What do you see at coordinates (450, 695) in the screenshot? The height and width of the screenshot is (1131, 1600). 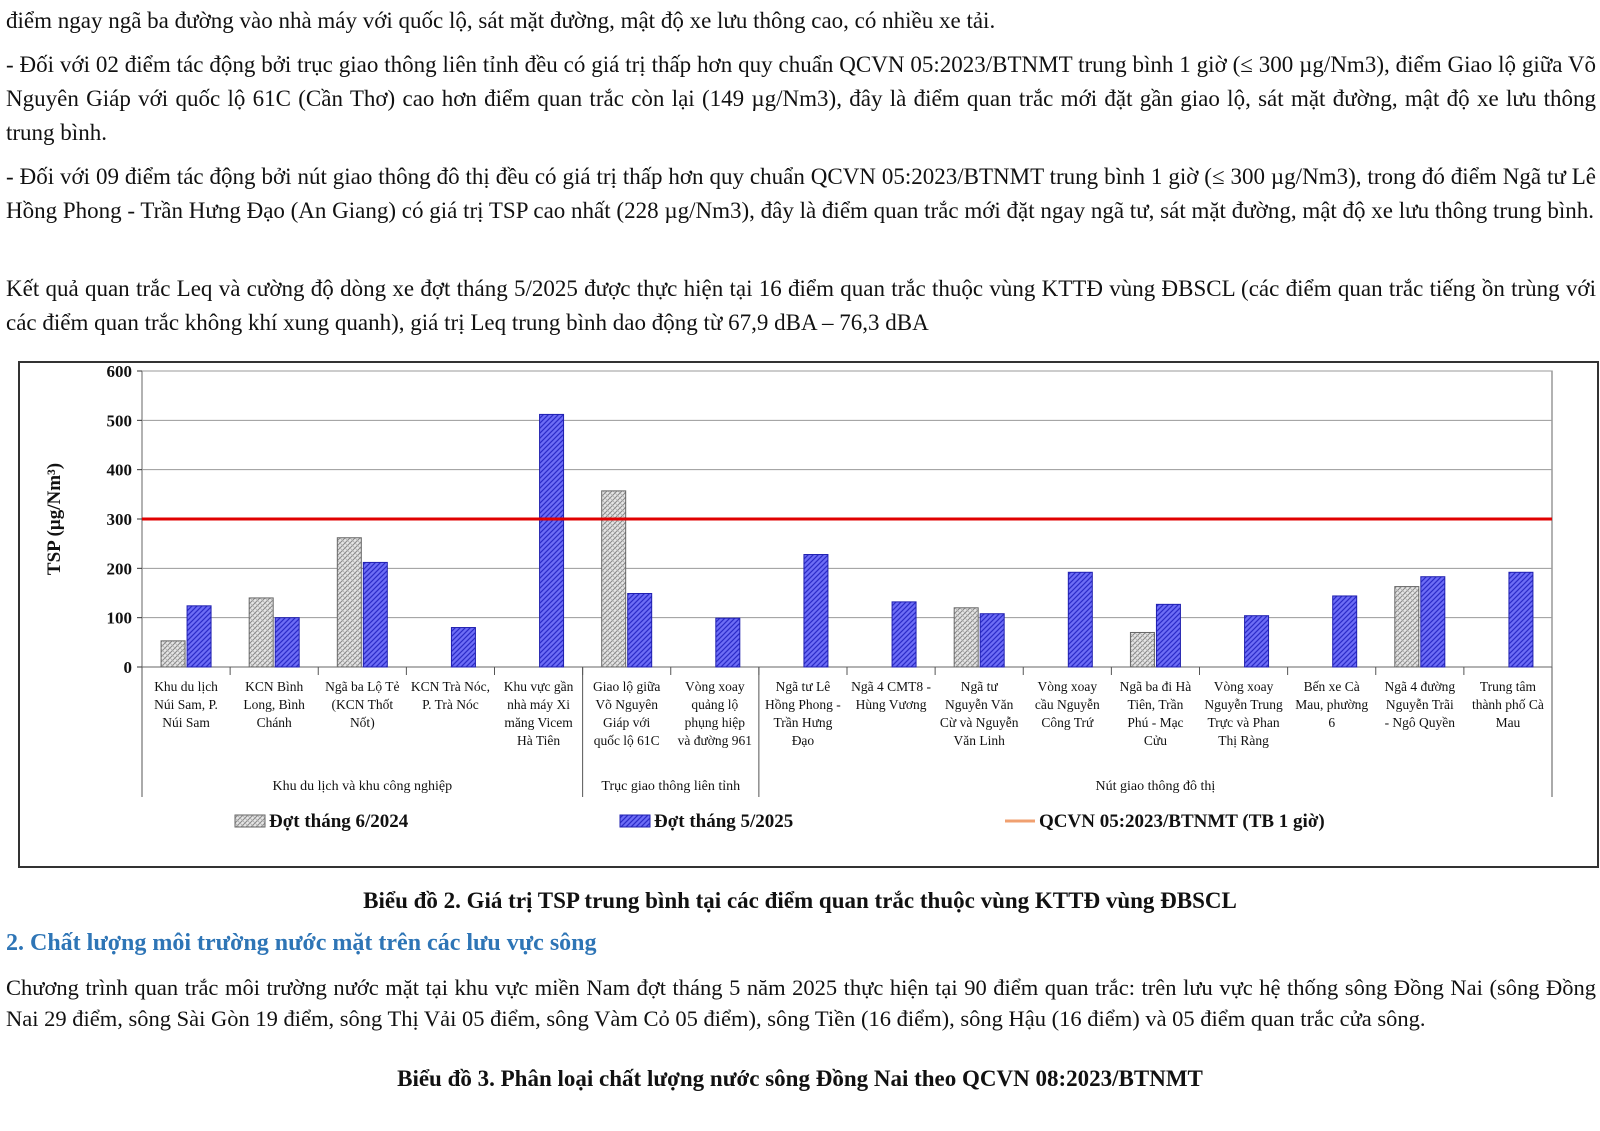 I see `x-category-label: KCN Trà Nóc, P. Trà Nóc` at bounding box center [450, 695].